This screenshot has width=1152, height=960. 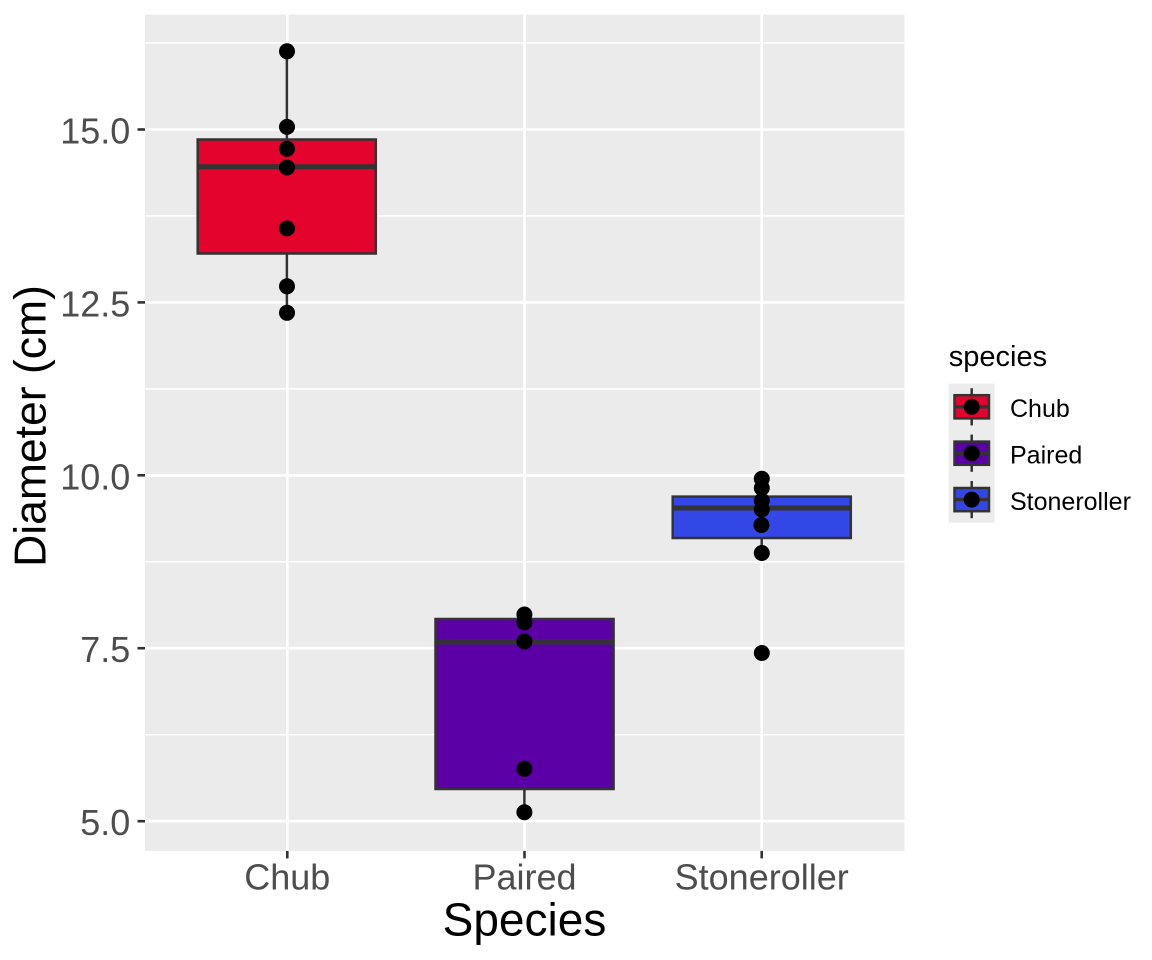 I want to click on svg-text: 10.0, so click(x=95, y=476).